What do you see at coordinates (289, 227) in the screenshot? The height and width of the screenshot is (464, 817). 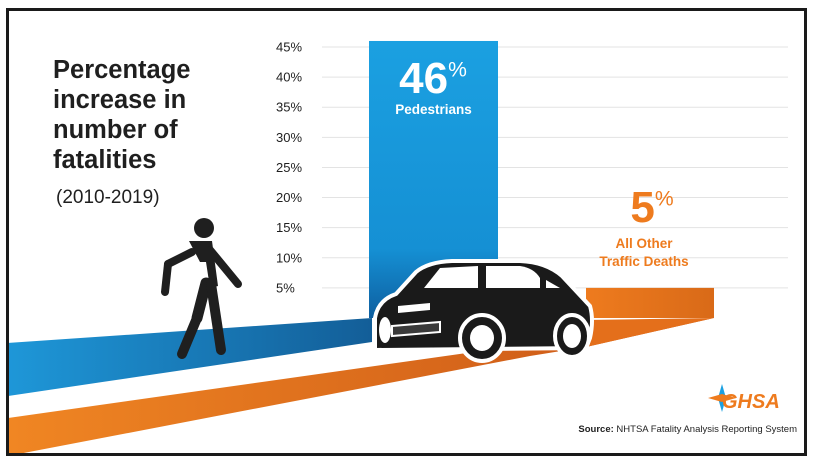 I see `y-tick-label: 15%` at bounding box center [289, 227].